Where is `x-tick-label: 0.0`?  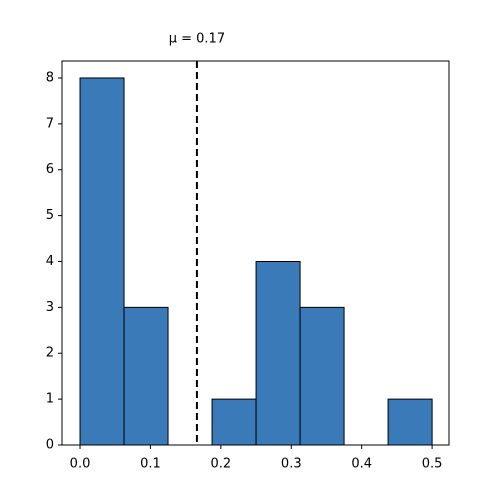
x-tick-label: 0.0 is located at coordinates (80, 464).